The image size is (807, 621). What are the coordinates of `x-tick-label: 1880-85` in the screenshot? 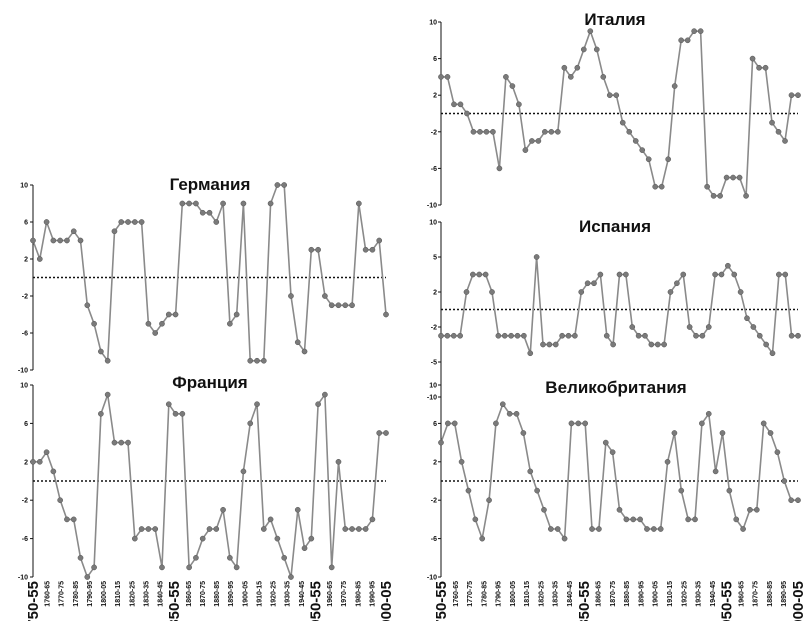 It's located at (770, 594).